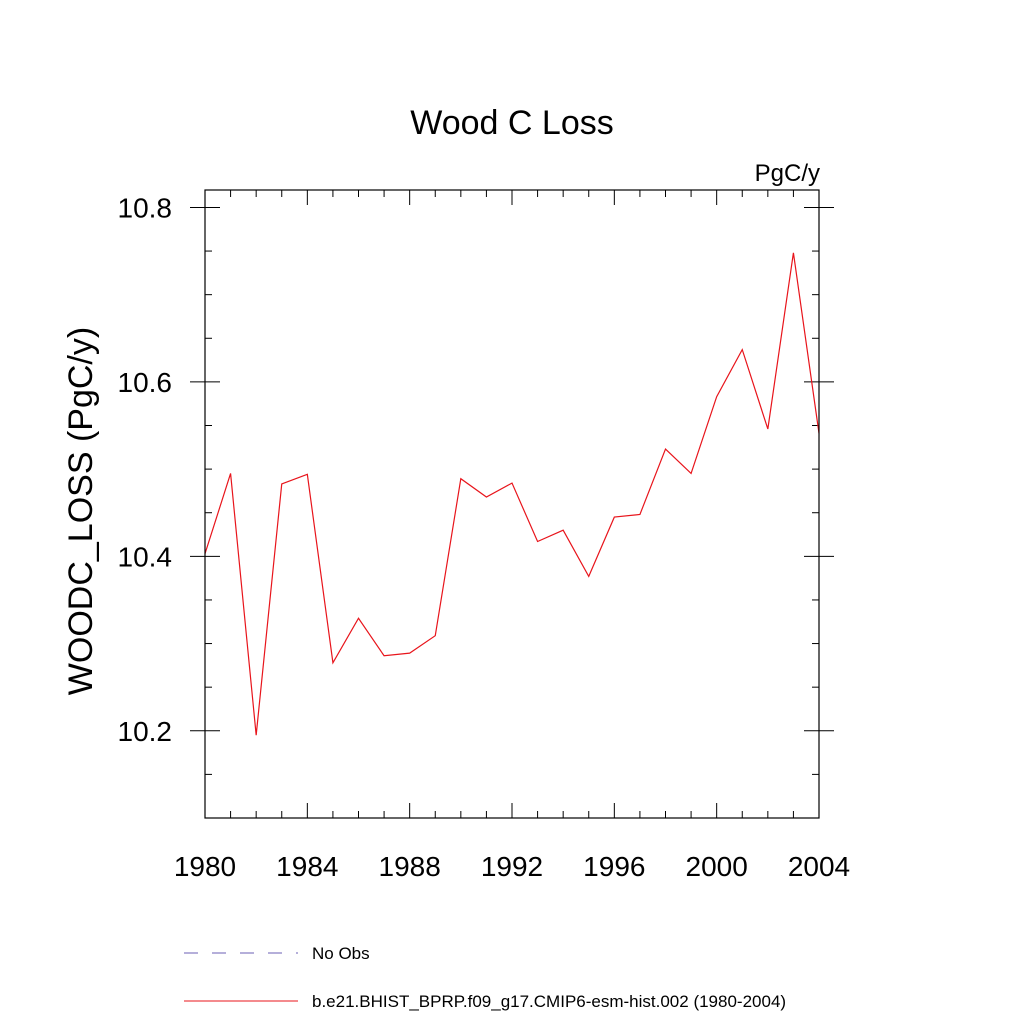 This screenshot has width=1024, height=1024. What do you see at coordinates (341, 953) in the screenshot?
I see `legend-label-no-obs: No Obs` at bounding box center [341, 953].